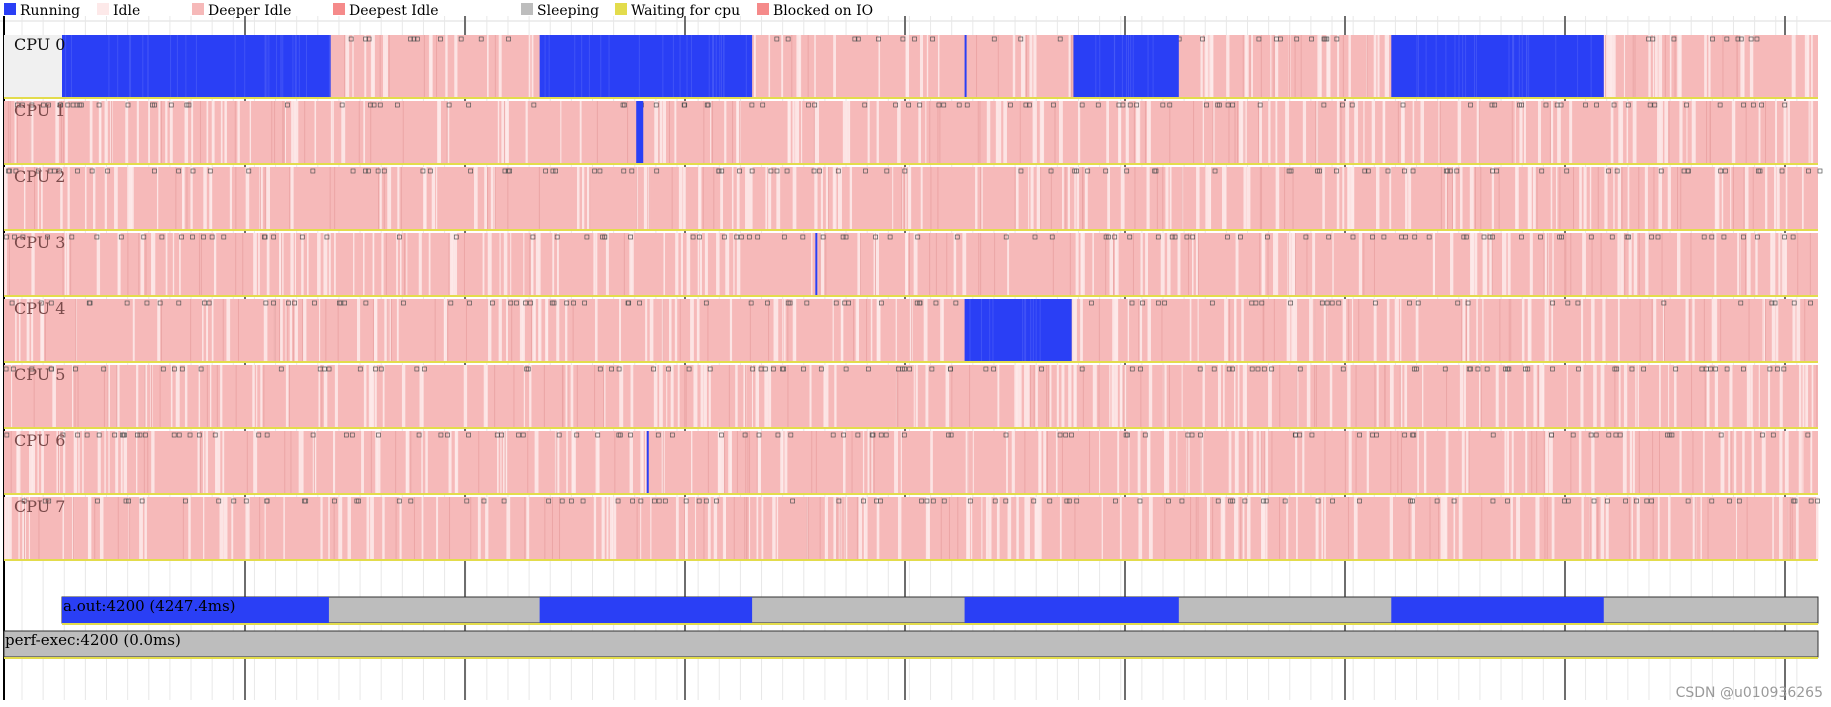 The width and height of the screenshot is (1831, 707). Describe the element at coordinates (911, 132) in the screenshot. I see `cpu-row-background` at that location.